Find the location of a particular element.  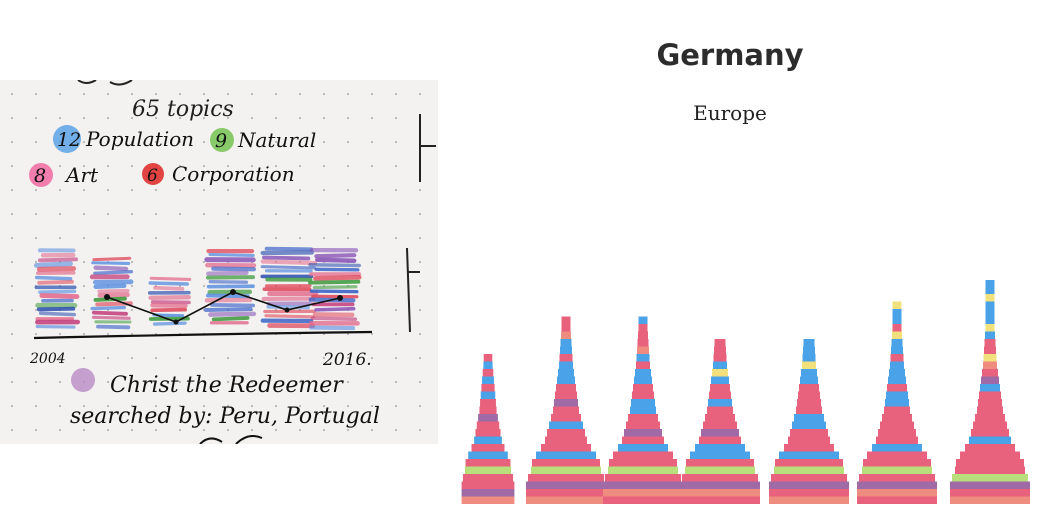

legend-count-natural: 9 is located at coordinates (221, 141).